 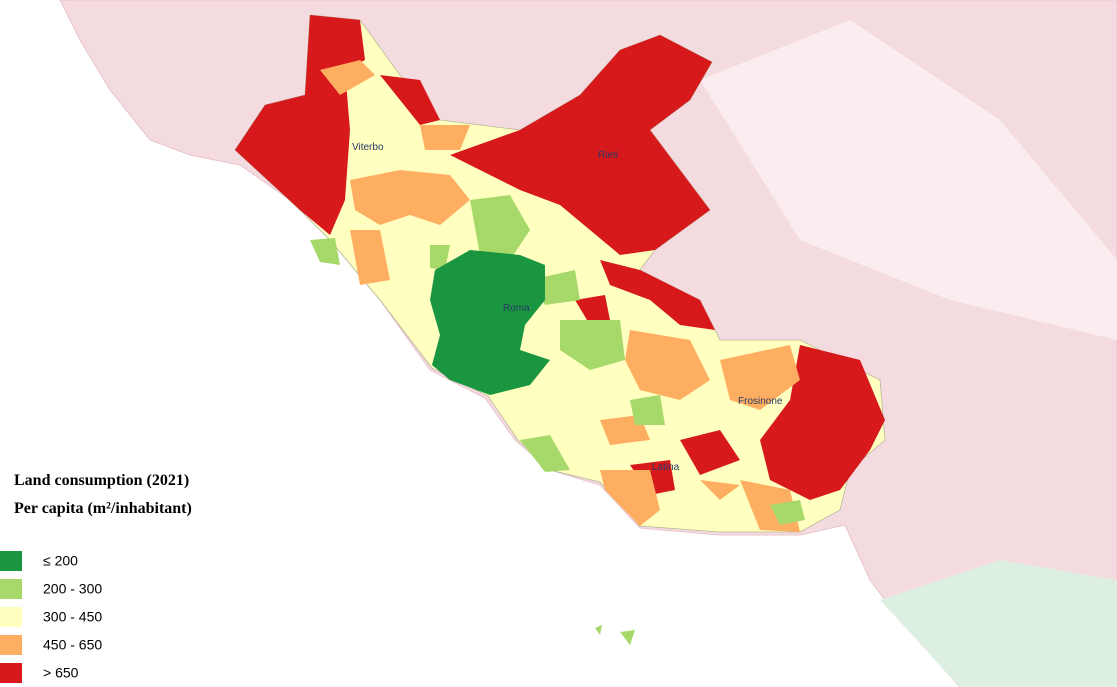 I want to click on place-label: Latina, so click(x=666, y=467).